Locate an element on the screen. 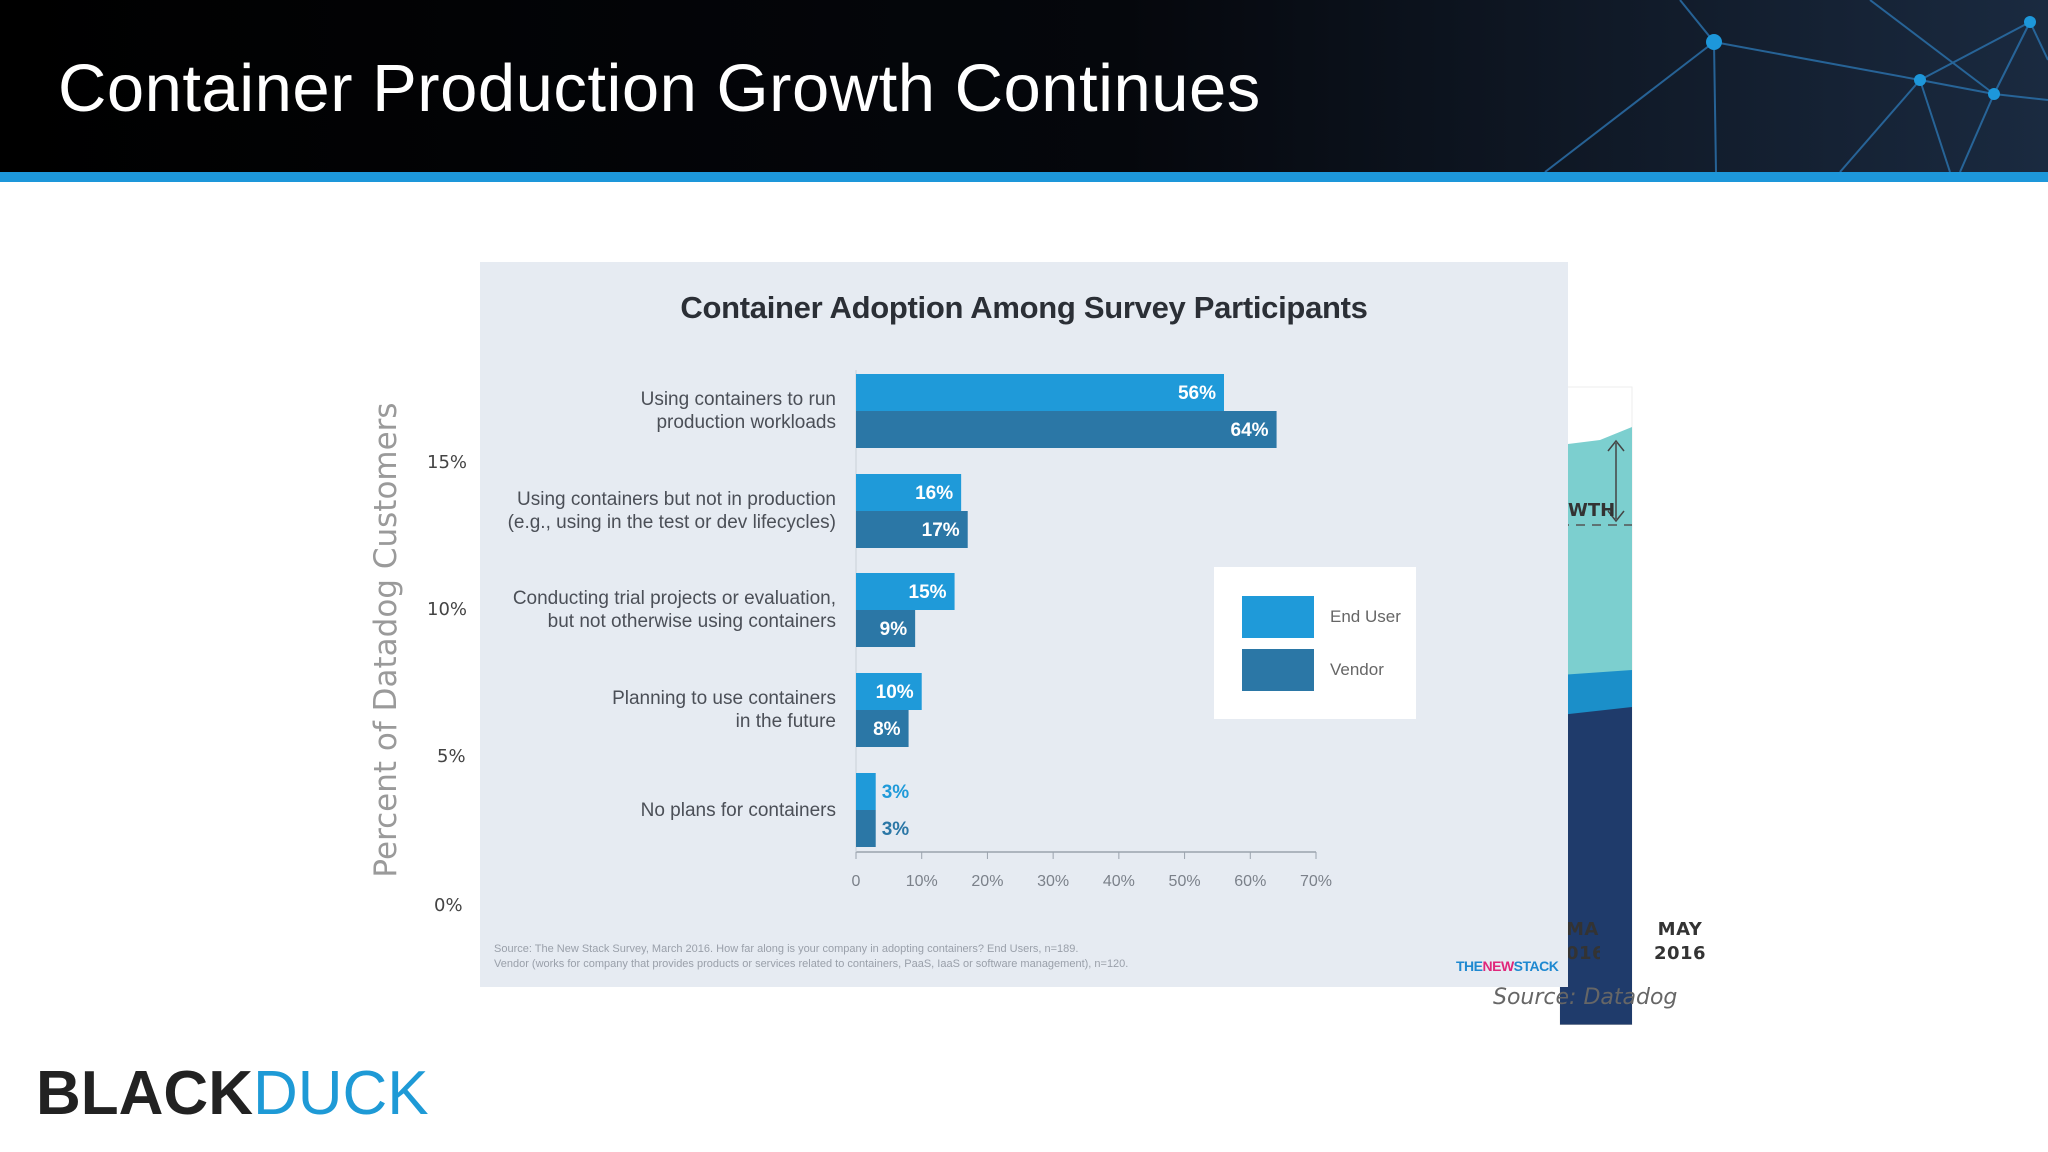 This screenshot has height=1152, width=2048. dd-ytick: 10% is located at coordinates (447, 609).